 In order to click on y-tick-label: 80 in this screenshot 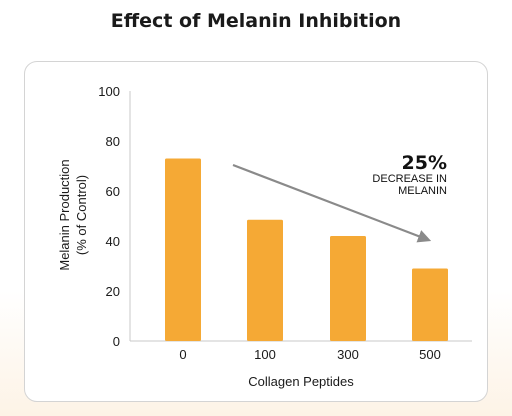, I will do `click(113, 141)`.